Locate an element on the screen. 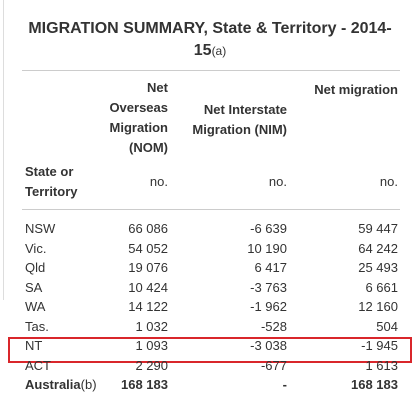 This screenshot has height=407, width=418. value-cell: -1 945 is located at coordinates (379, 345).